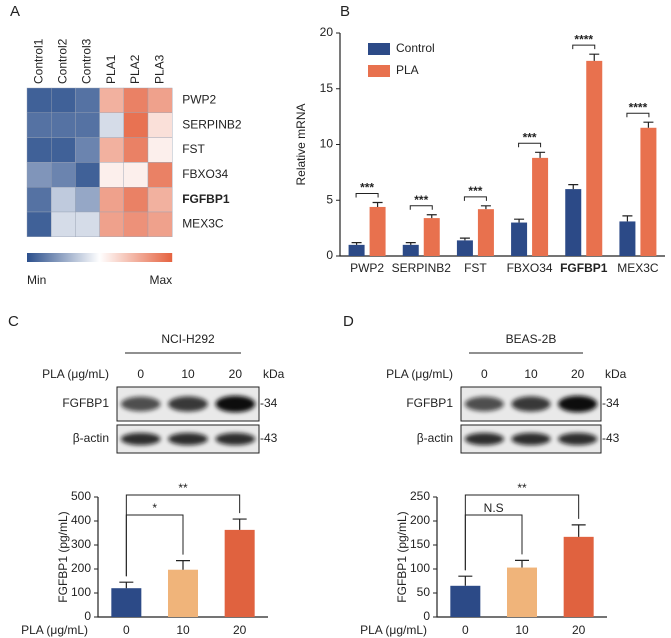 The width and height of the screenshot is (671, 638). Describe the element at coordinates (345, 11) in the screenshot. I see `panel-label: B` at that location.